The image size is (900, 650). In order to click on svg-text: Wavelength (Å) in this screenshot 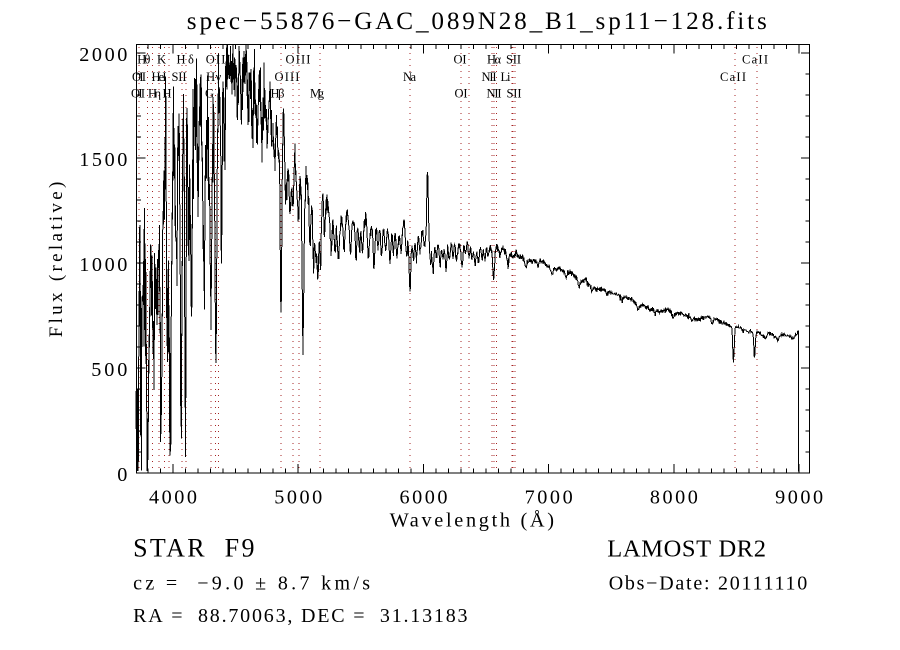, I will do `click(472, 520)`.